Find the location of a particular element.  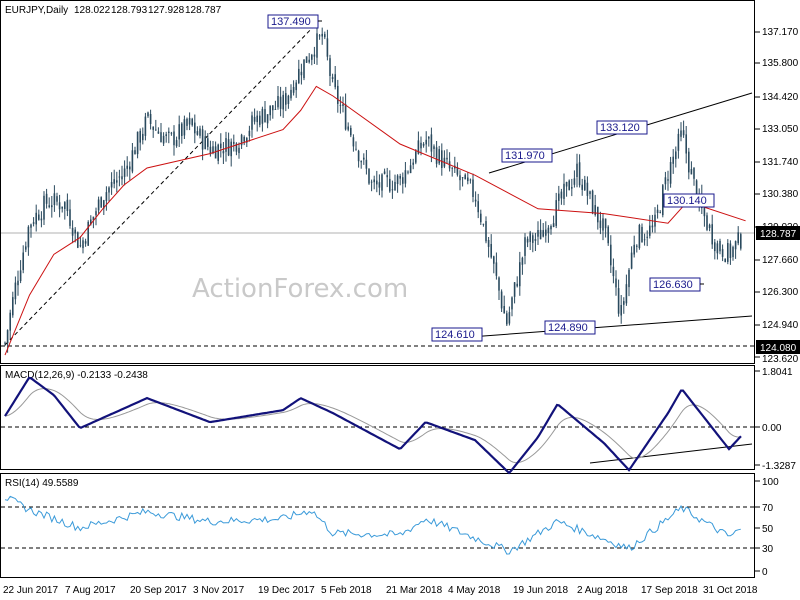

open-value: 128.022 is located at coordinates (92, 10).